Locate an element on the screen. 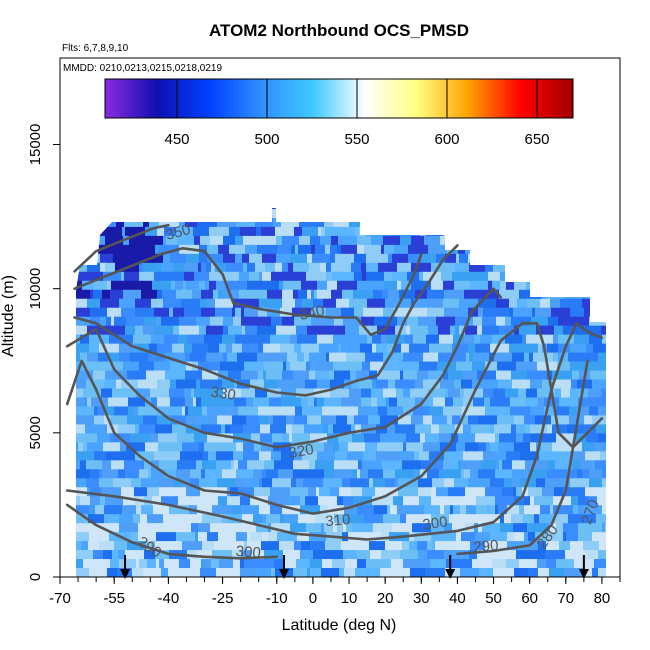  flights-subtitle: Flts: 6,7,8,9,10 is located at coordinates (95, 48).